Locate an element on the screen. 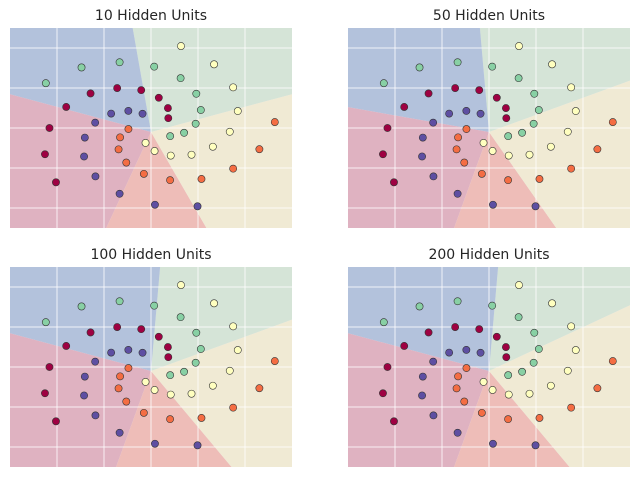 The width and height of the screenshot is (639, 478). subplot-title: 50 Hidden Units is located at coordinates (489, 16).